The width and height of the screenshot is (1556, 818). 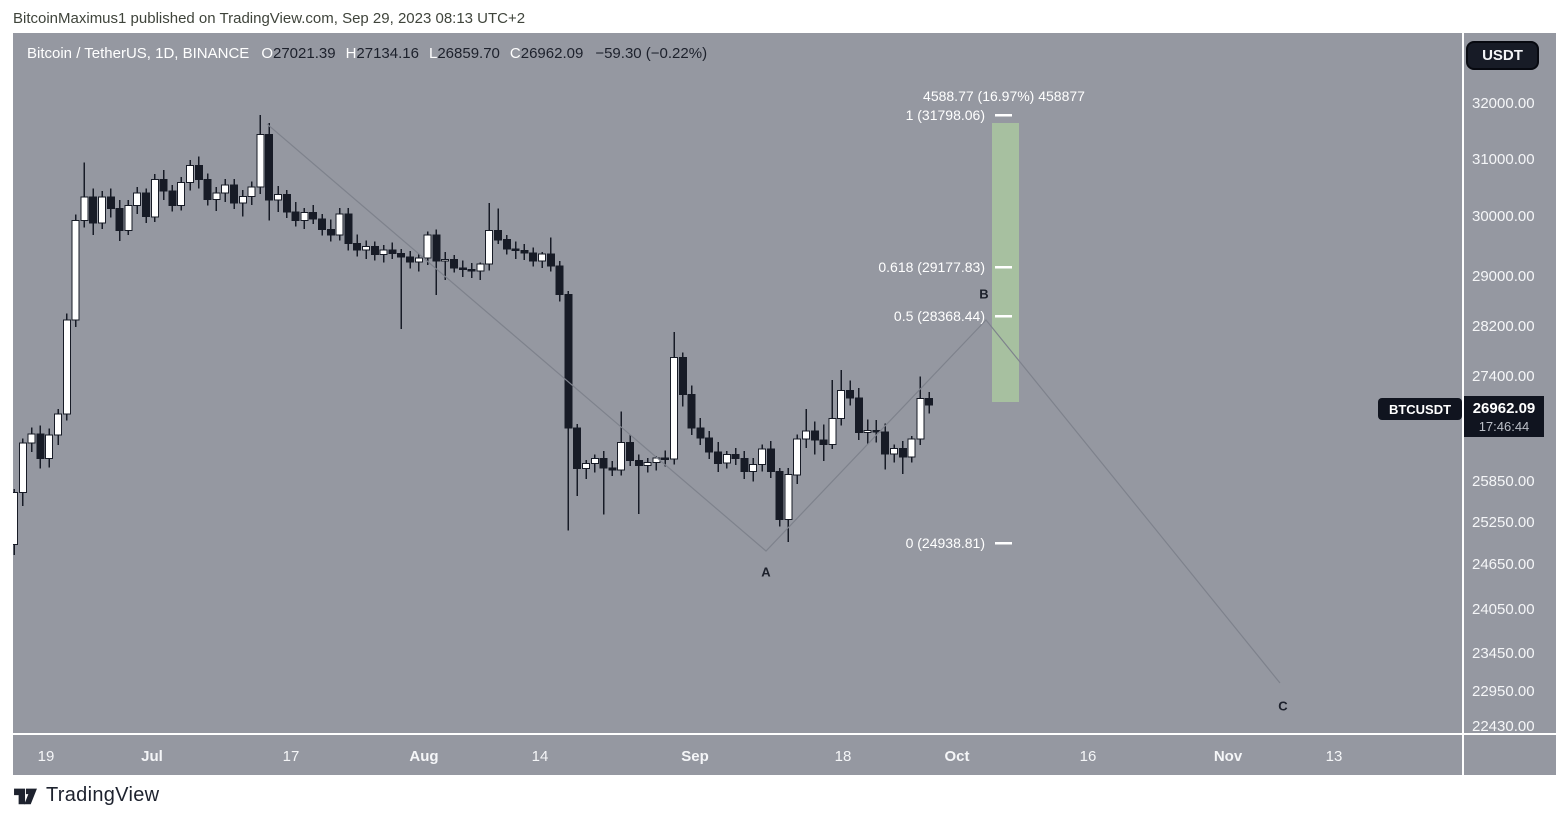 I want to click on last-price-badge: 26962.09 17:46:44, so click(x=1504, y=416).